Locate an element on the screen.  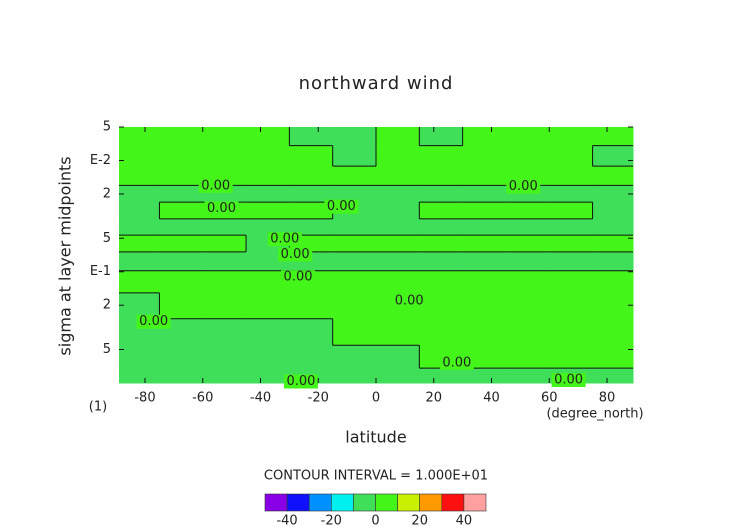
contour-interval: CONTOUR INTERVAL = 1.000E+01 is located at coordinates (376, 476).